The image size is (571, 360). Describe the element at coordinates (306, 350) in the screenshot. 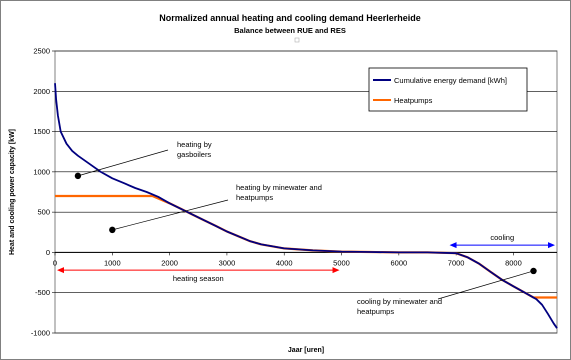

I see `x-axis-title: Jaar [uren]` at that location.